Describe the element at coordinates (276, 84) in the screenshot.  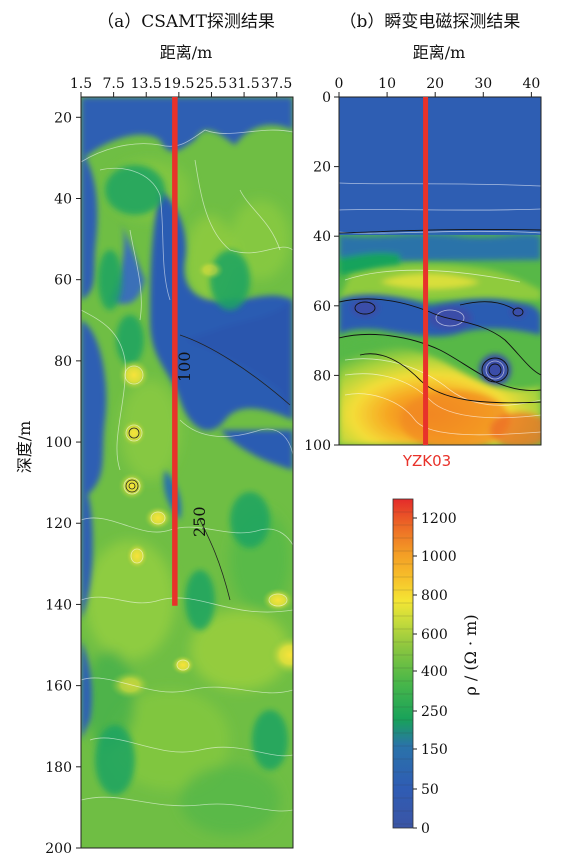
I see `panel-a-x-tick-label: 37.5` at that location.